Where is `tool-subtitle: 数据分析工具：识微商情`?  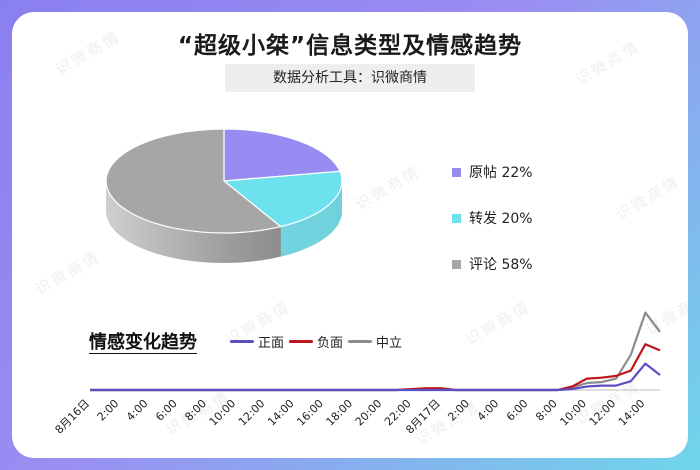
tool-subtitle: 数据分析工具：识微商情 is located at coordinates (350, 78).